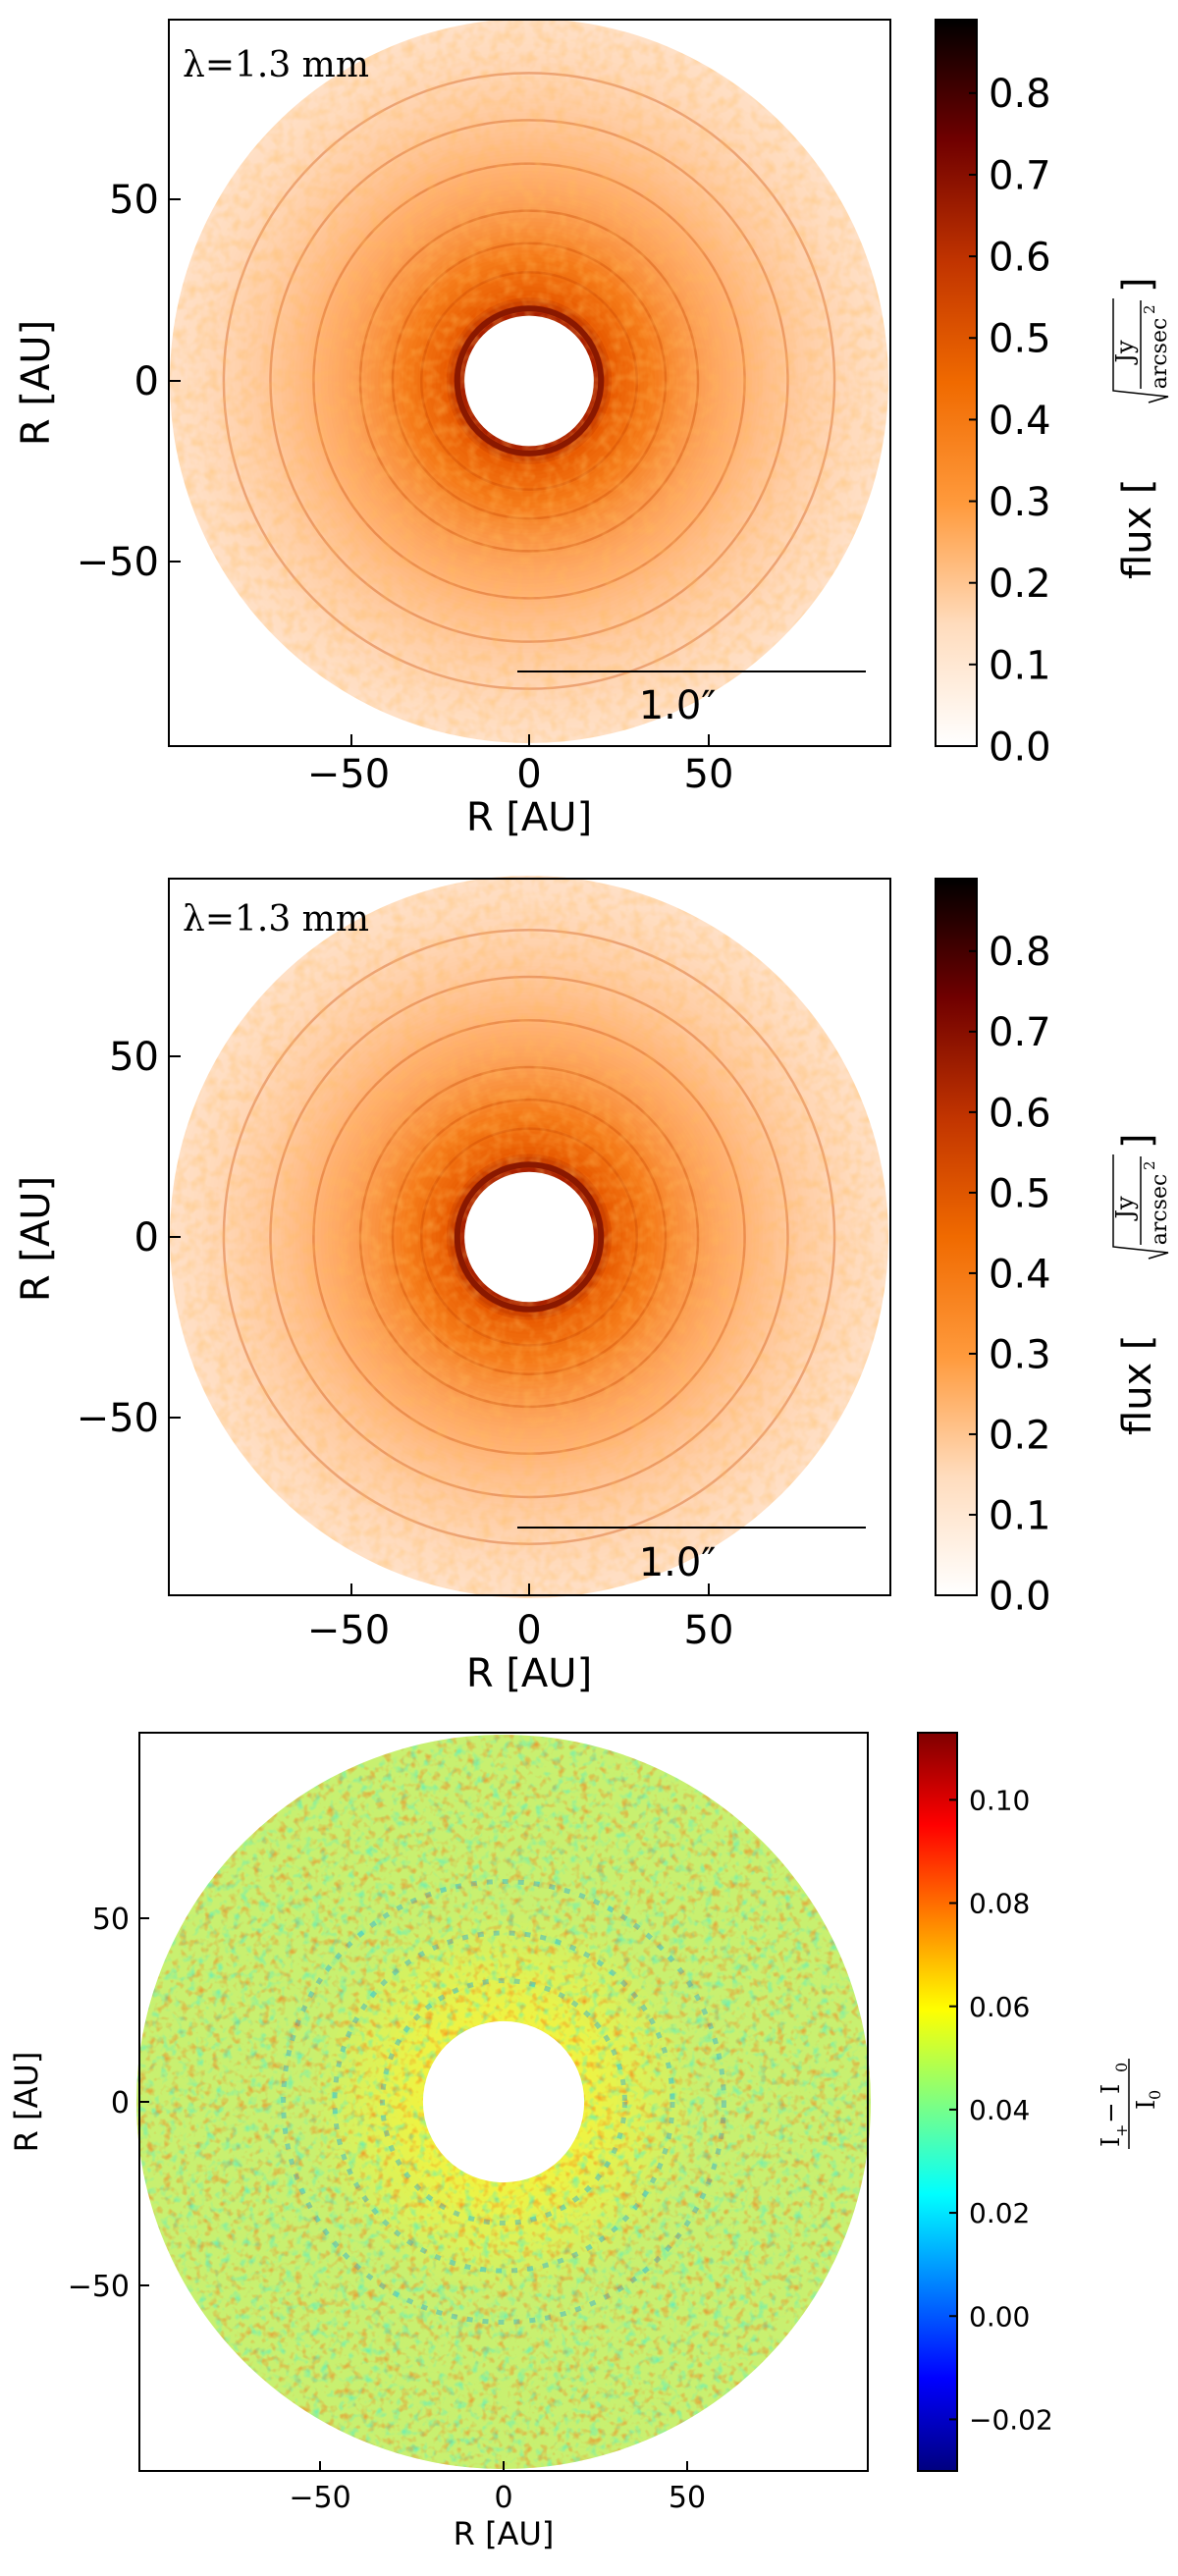 This screenshot has width=1178, height=2576. Describe the element at coordinates (999, 1800) in the screenshot. I see `colorbar-tick-label: 0.10` at that location.